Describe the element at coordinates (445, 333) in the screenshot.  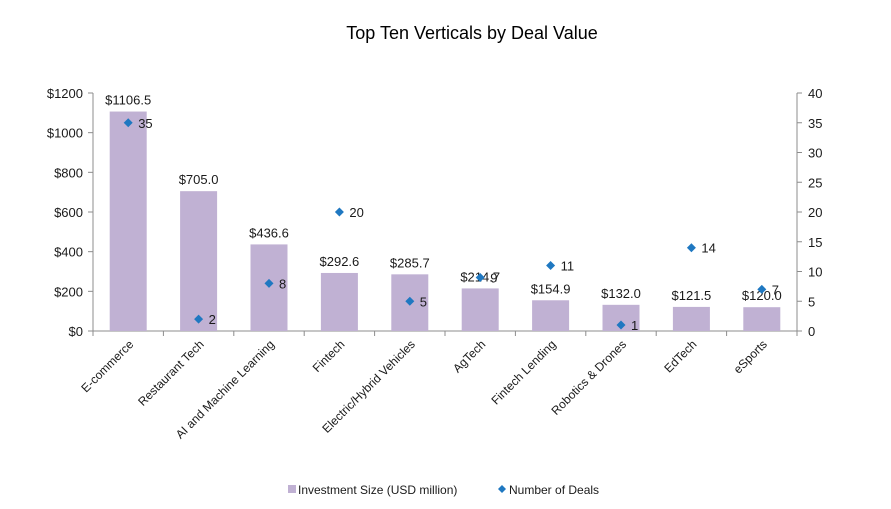
I see `x-axis` at that location.